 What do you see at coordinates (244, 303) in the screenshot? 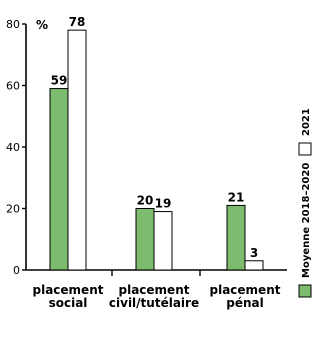
I see `category-label: pénal` at bounding box center [244, 303].